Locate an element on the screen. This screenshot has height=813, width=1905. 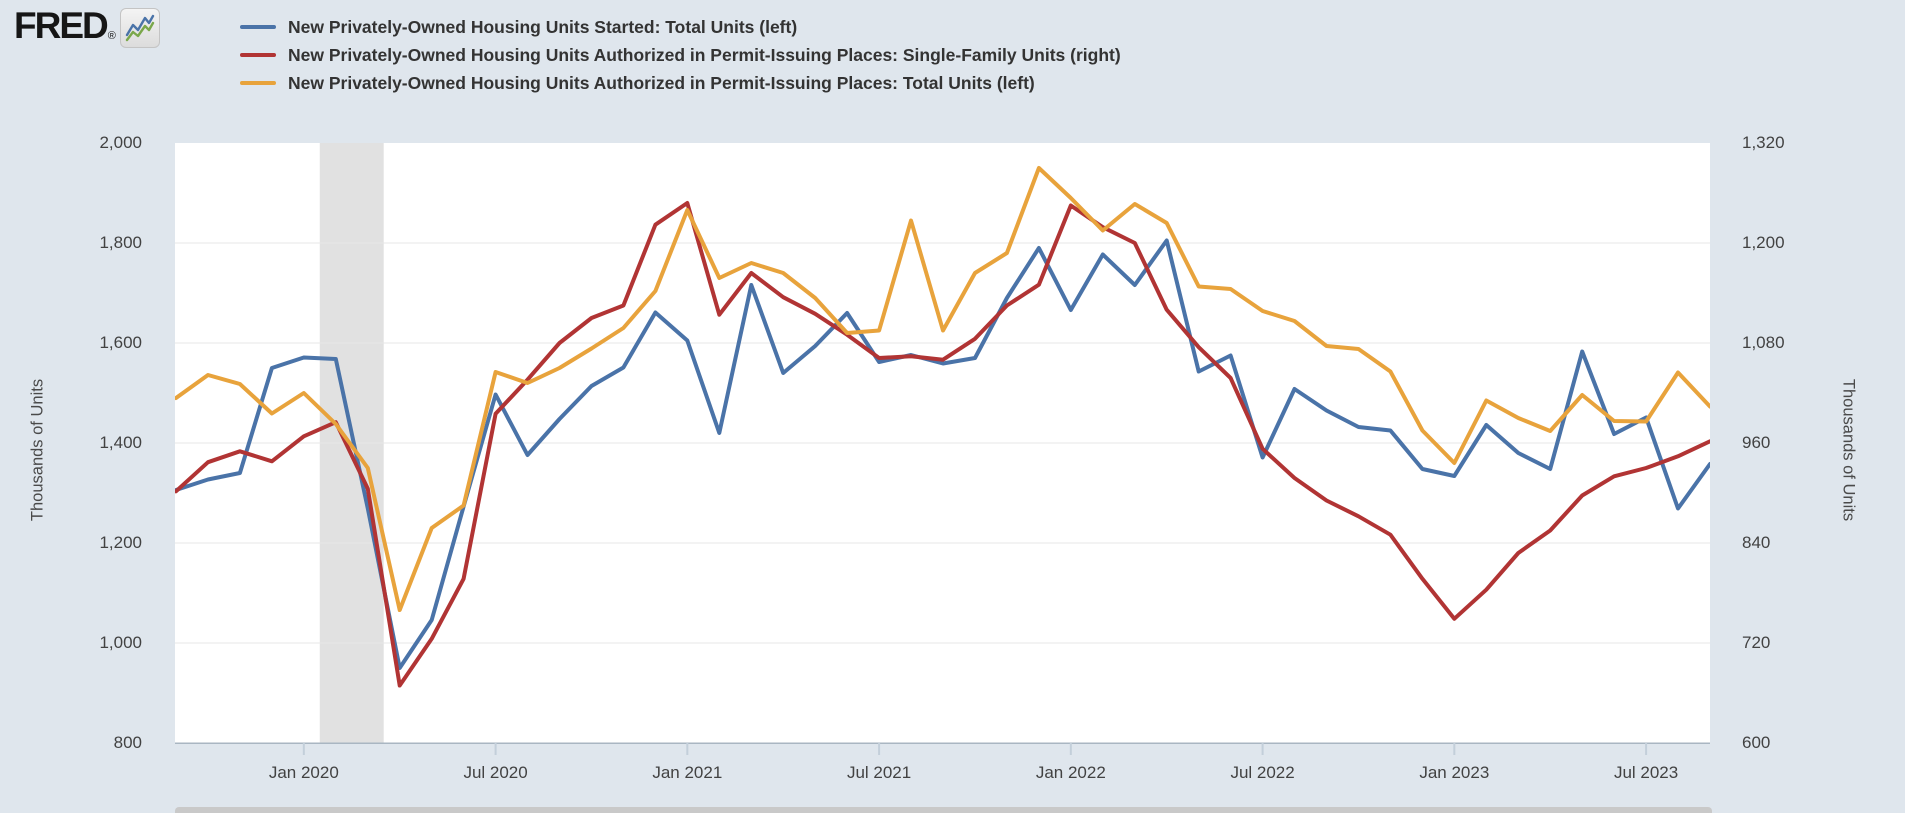
legend-swatch-permits-total is located at coordinates (258, 83).